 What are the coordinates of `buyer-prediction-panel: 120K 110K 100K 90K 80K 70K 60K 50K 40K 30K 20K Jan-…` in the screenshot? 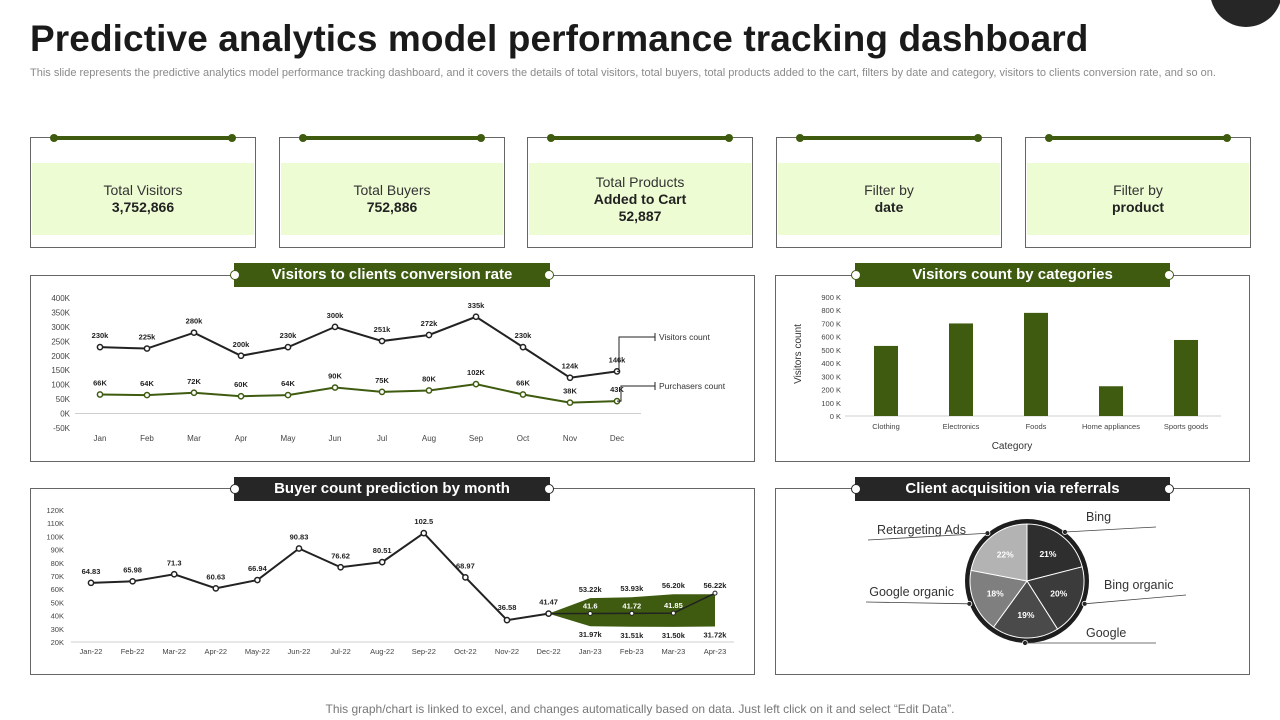 It's located at (392, 581).